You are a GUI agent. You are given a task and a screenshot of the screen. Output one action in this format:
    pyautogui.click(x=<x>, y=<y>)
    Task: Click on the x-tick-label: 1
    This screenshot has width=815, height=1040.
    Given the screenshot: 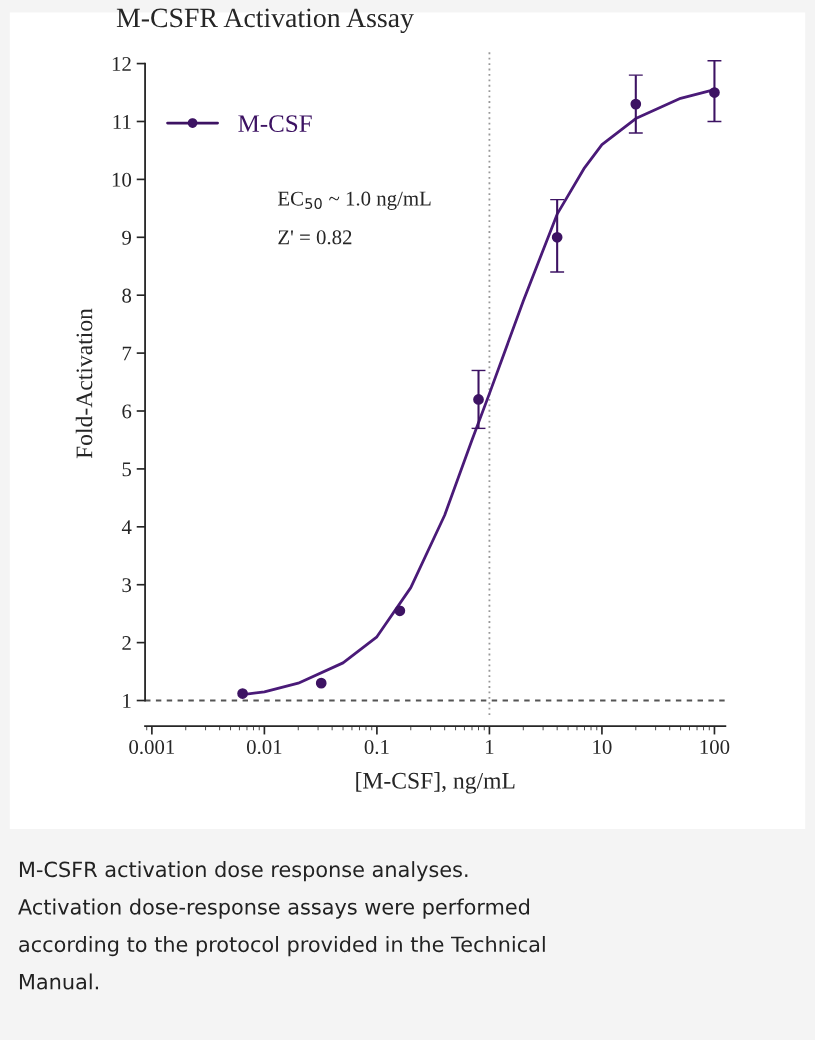 What is the action you would take?
    pyautogui.click(x=490, y=747)
    